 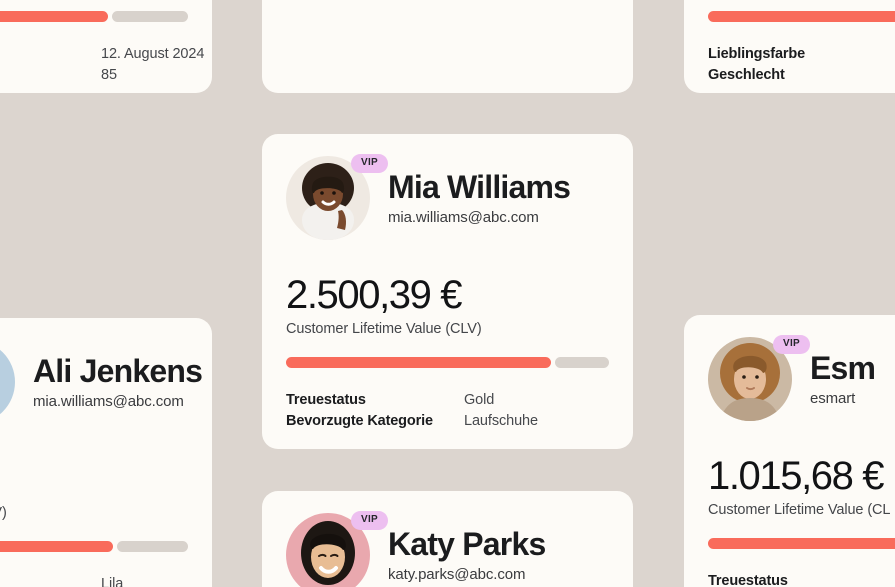 What do you see at coordinates (833, 399) in the screenshot?
I see `customer-email: esmart` at bounding box center [833, 399].